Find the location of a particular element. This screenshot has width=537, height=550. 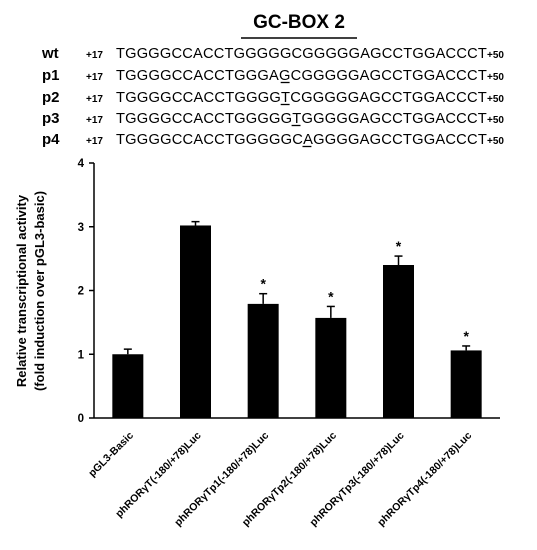

sequence-text: TGGGGCCACCTGGGGGCGGGGGAGCCTGGACCCT is located at coordinates (301, 54).